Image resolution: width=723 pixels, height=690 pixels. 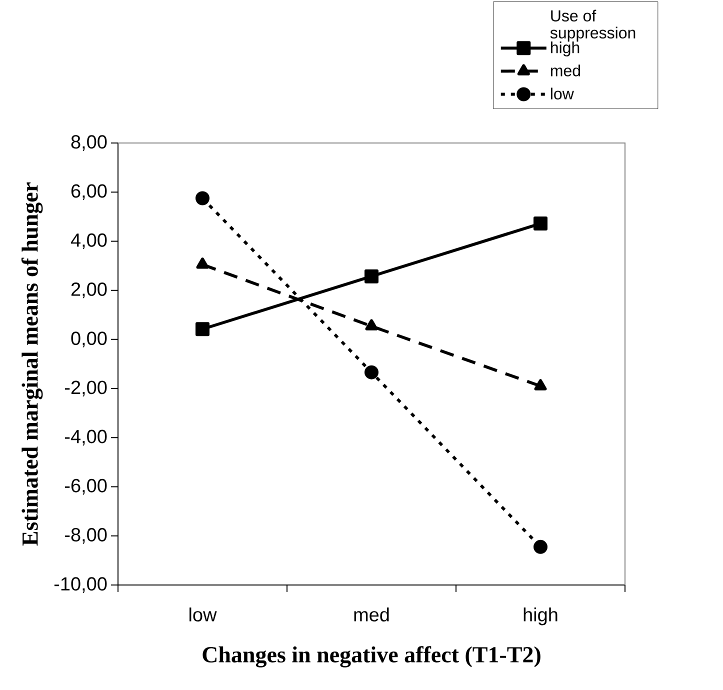 I want to click on legend-label: low, so click(x=562, y=94).